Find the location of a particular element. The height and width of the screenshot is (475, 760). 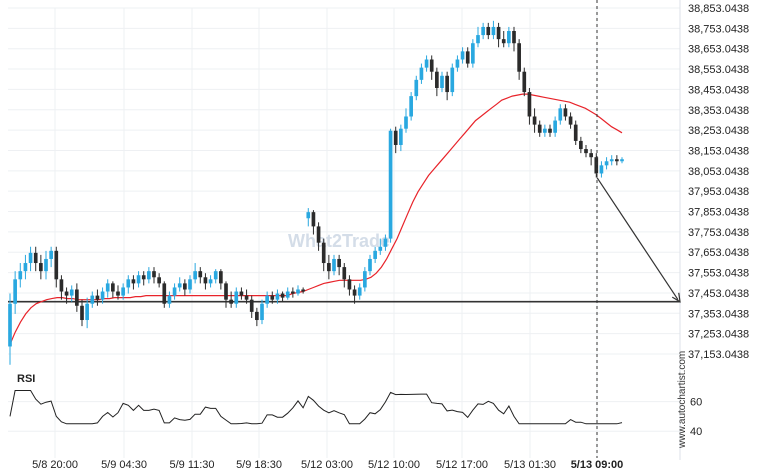

rsi-line is located at coordinates (316, 407).